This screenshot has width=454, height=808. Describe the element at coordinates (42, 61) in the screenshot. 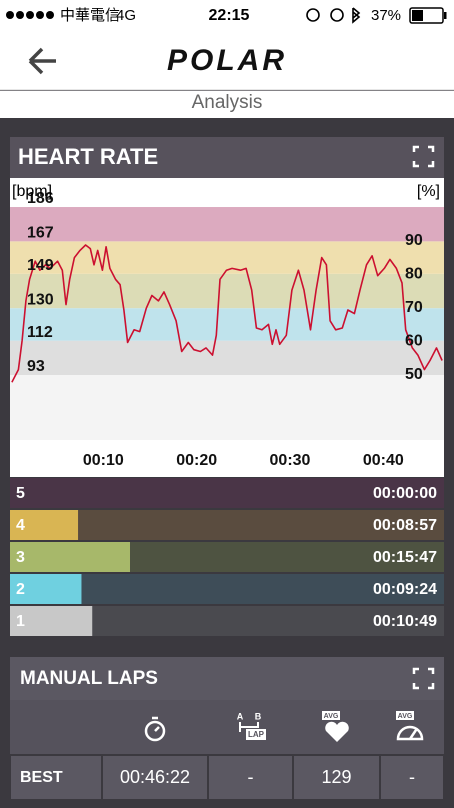

I see `back-button` at that location.